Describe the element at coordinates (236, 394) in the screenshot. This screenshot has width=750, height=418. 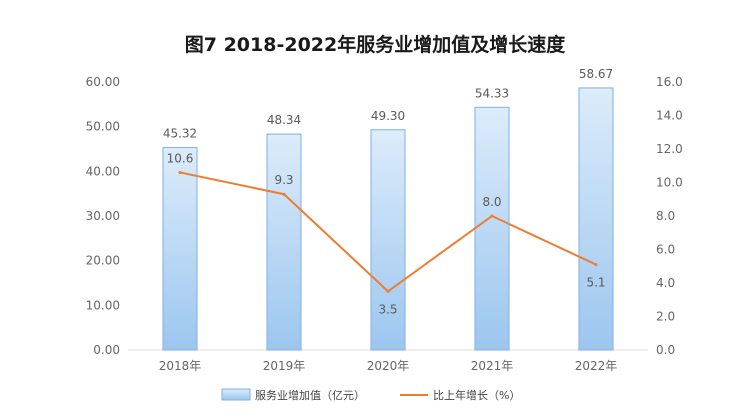
I see `legend-bar-swatch` at that location.